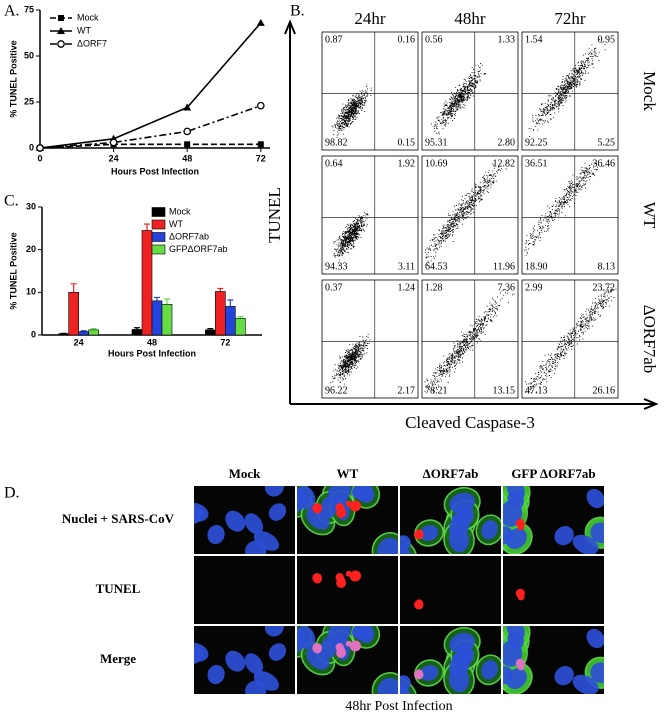  Describe the element at coordinates (649, 339) in the screenshot. I see `row-header: ΔORF7ab` at that location.